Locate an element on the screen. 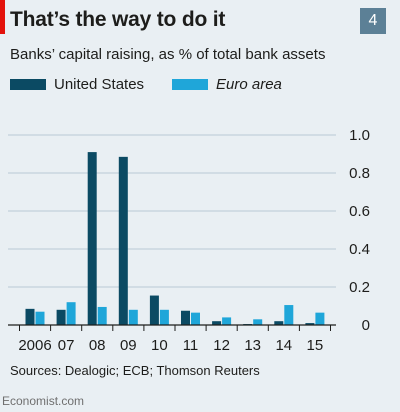 The image size is (400, 412). x-tick-label: 15 is located at coordinates (315, 345).